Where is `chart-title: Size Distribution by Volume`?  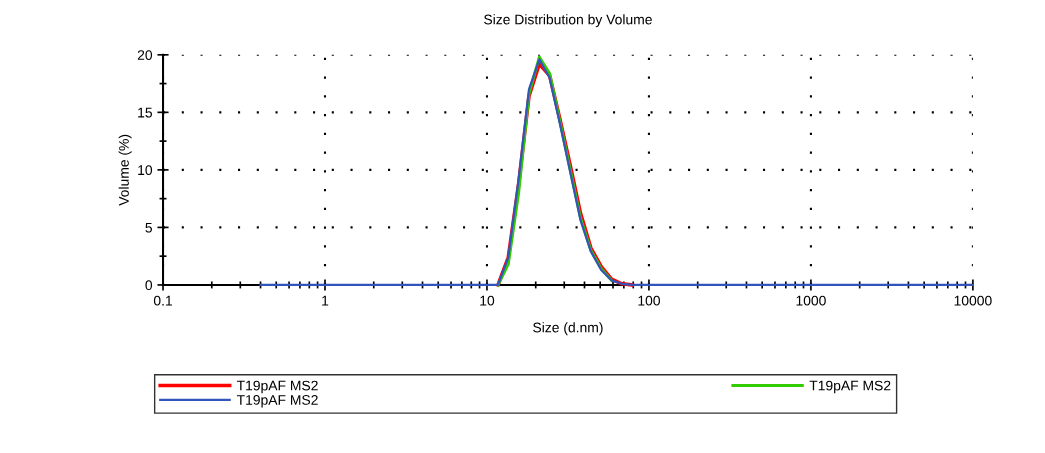 chart-title: Size Distribution by Volume is located at coordinates (568, 21).